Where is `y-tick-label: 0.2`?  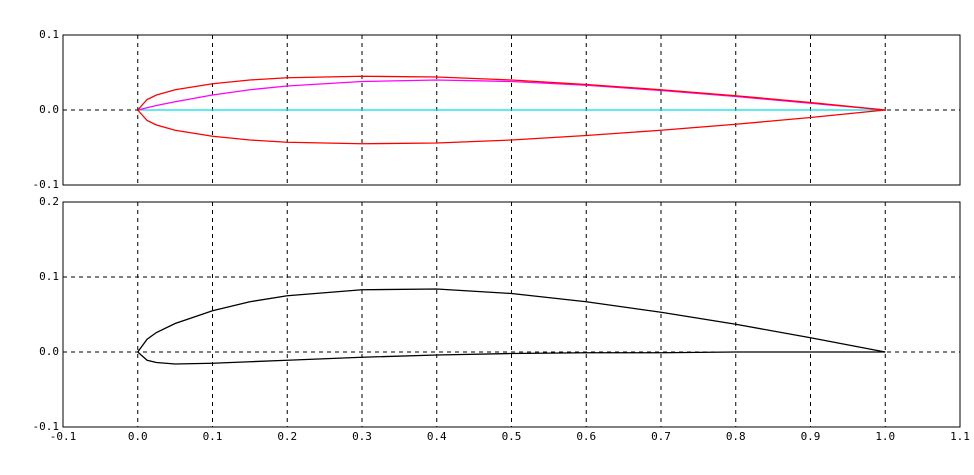 y-tick-label: 0.2 is located at coordinates (49, 201).